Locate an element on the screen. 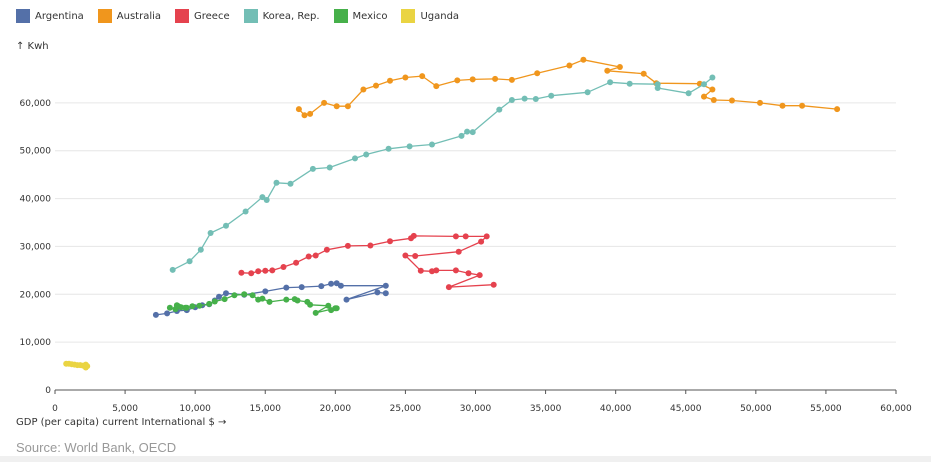  x-tick-label: 25,000 is located at coordinates (406, 409).